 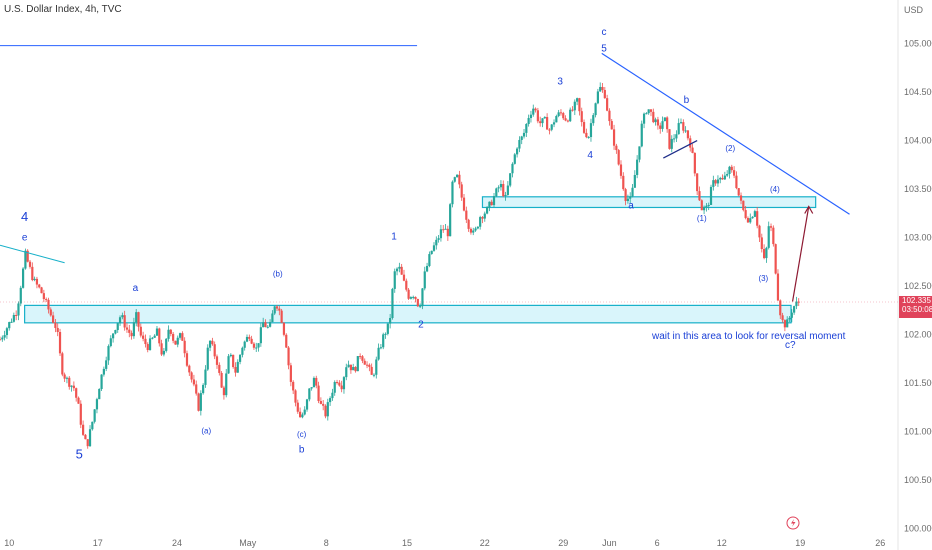 I want to click on wave-label: (2), so click(x=730, y=148).